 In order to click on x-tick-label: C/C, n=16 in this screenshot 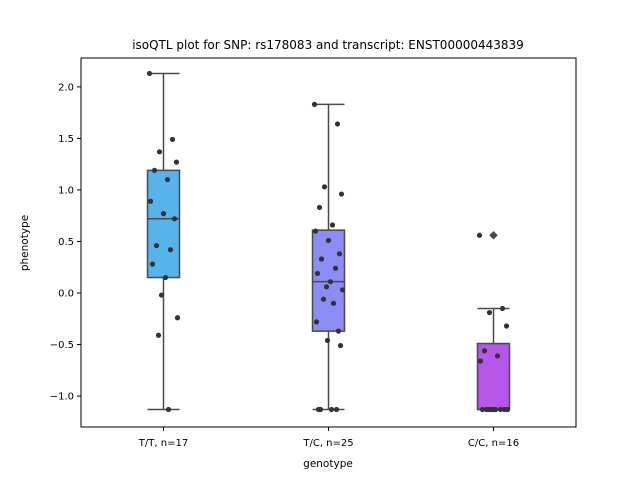, I will do `click(493, 443)`.